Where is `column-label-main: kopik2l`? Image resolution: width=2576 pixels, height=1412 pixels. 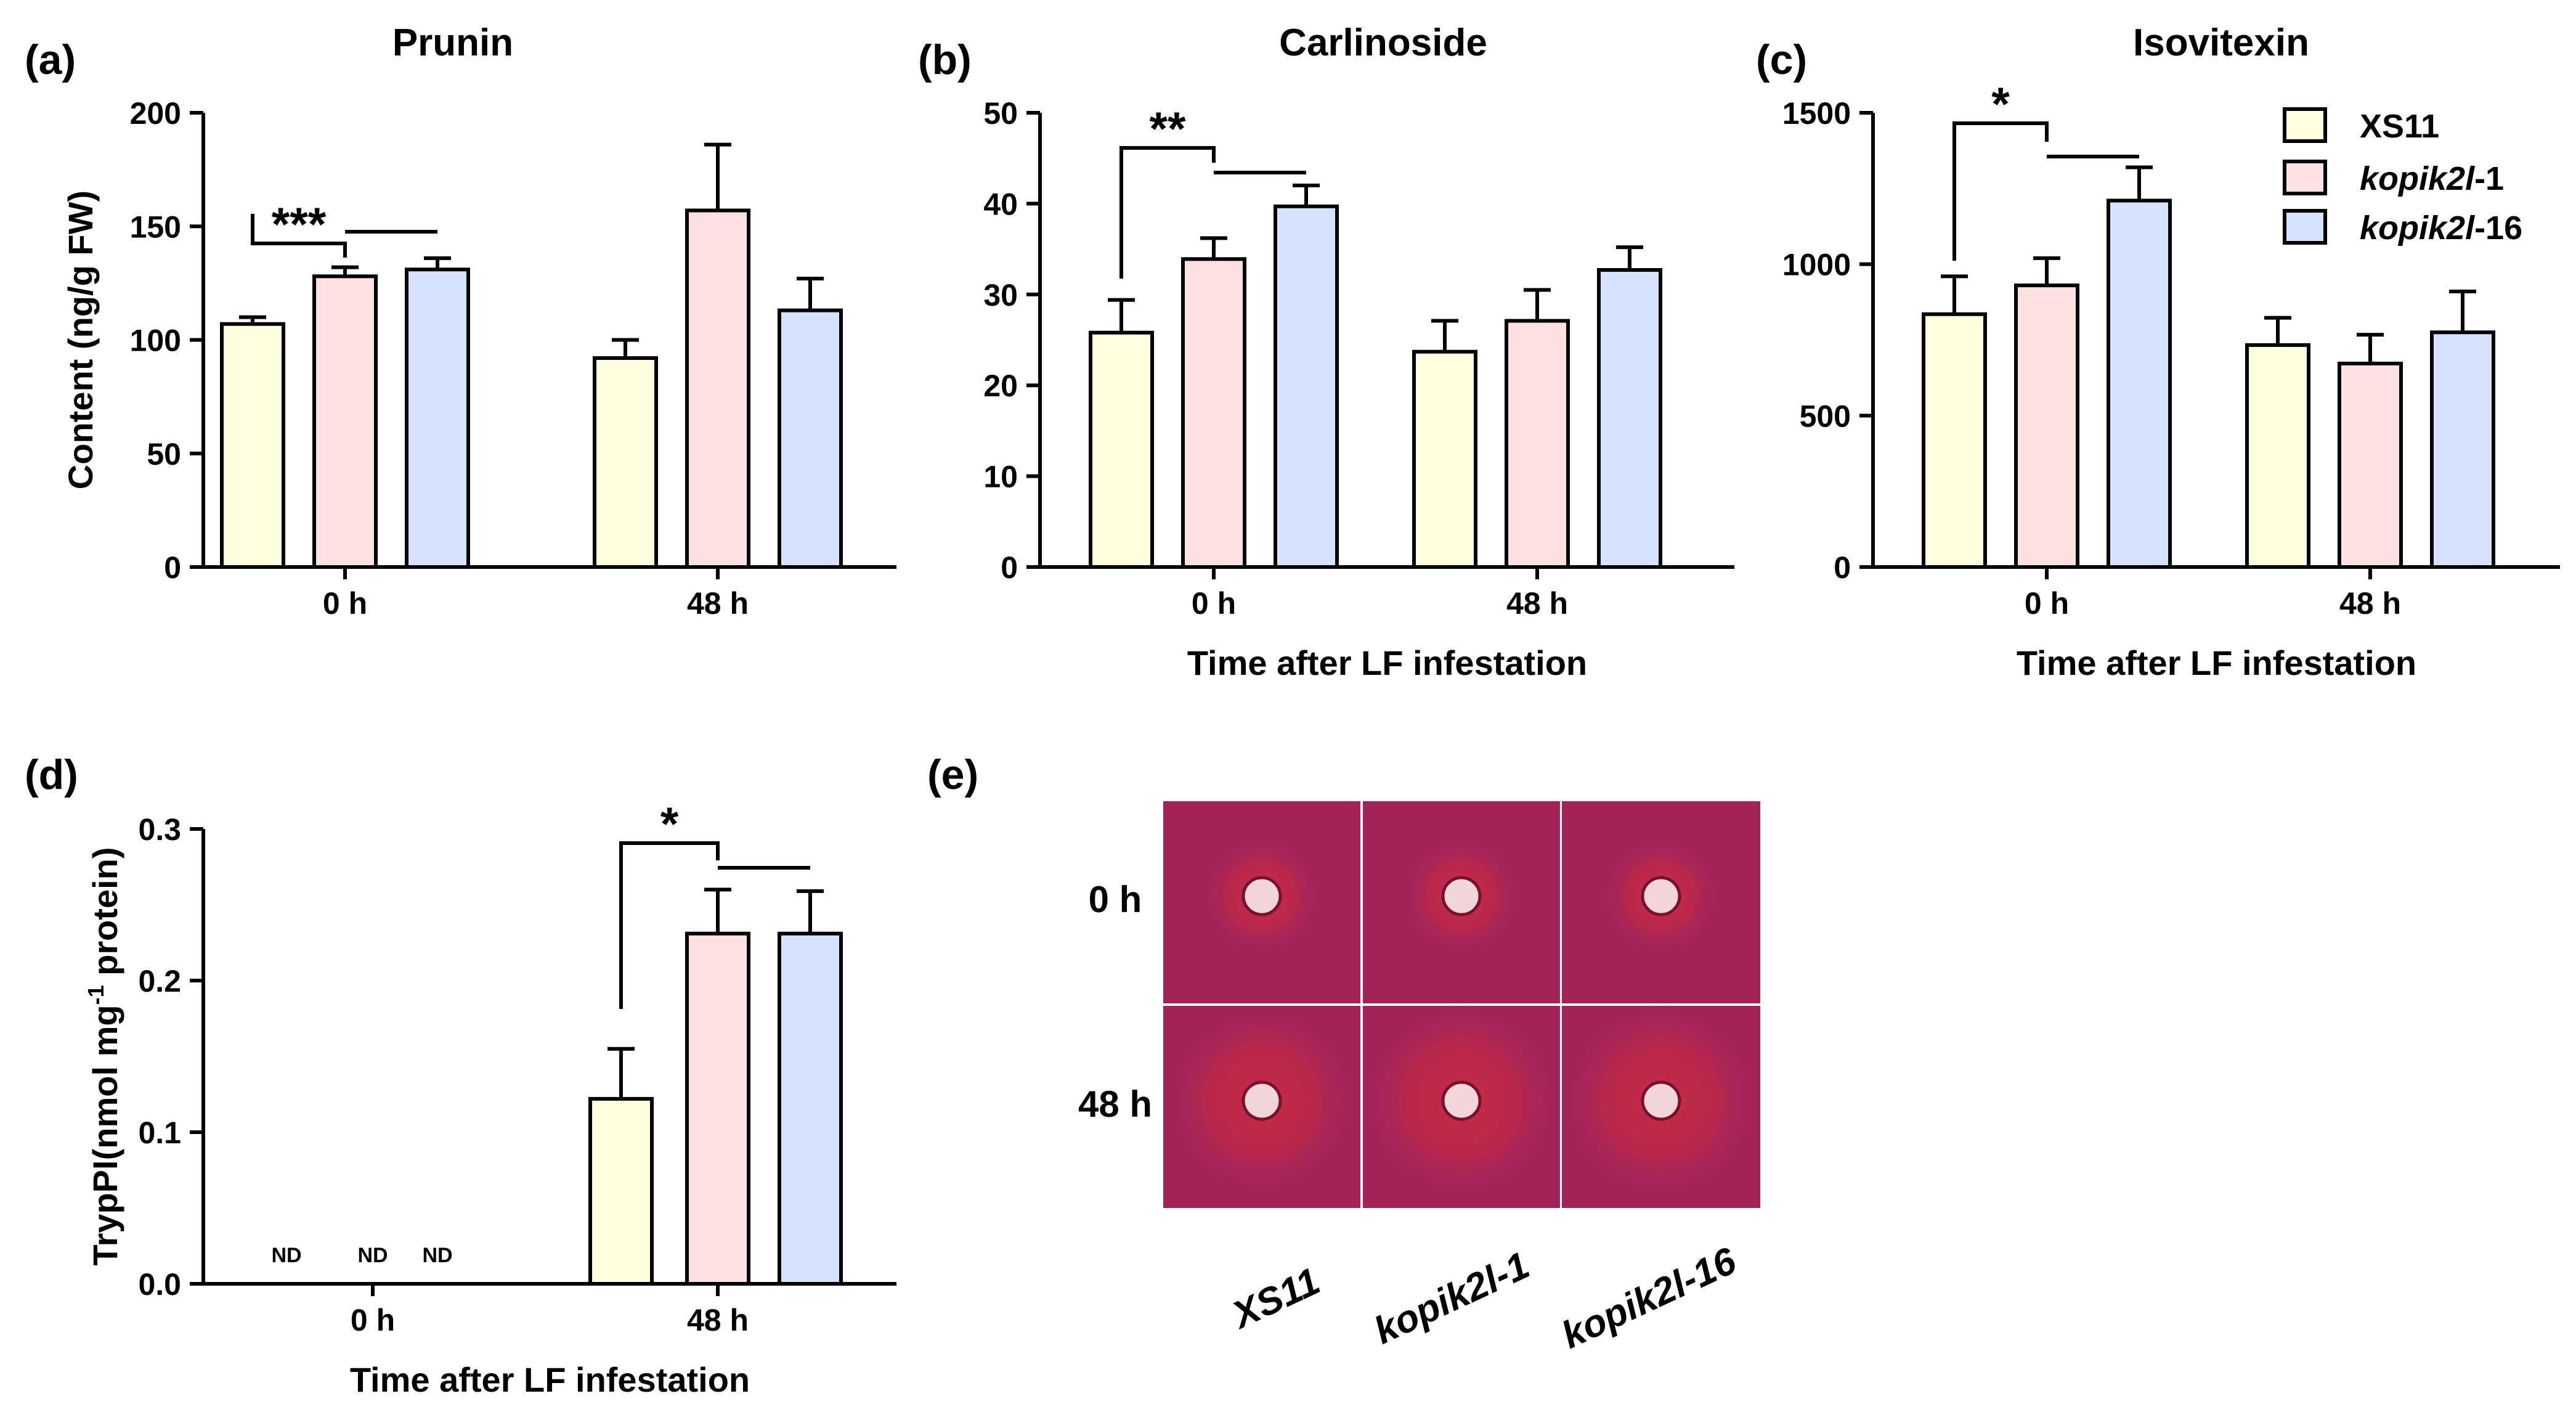 column-label-main: kopik2l is located at coordinates (1437, 1306).